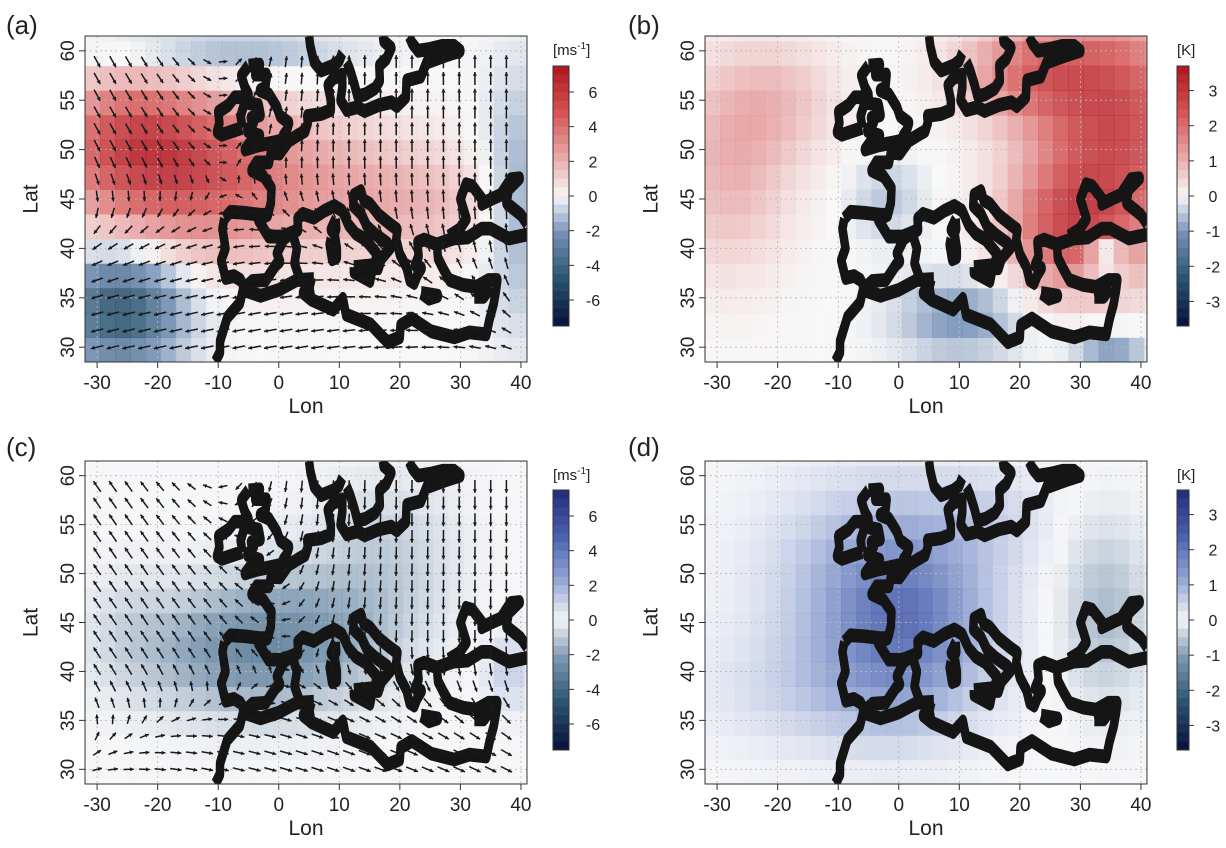  I want to click on colorbar-tick-label: -4, so click(593, 690).